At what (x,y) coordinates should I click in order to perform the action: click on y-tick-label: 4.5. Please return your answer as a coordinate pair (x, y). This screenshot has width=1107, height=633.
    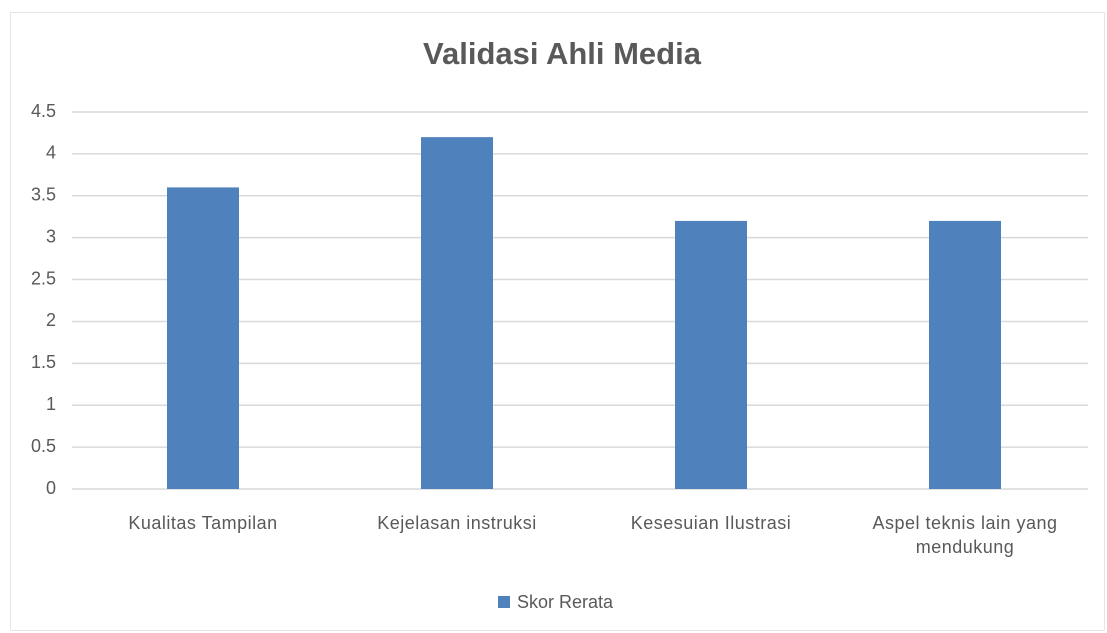
    Looking at the image, I should click on (43, 111).